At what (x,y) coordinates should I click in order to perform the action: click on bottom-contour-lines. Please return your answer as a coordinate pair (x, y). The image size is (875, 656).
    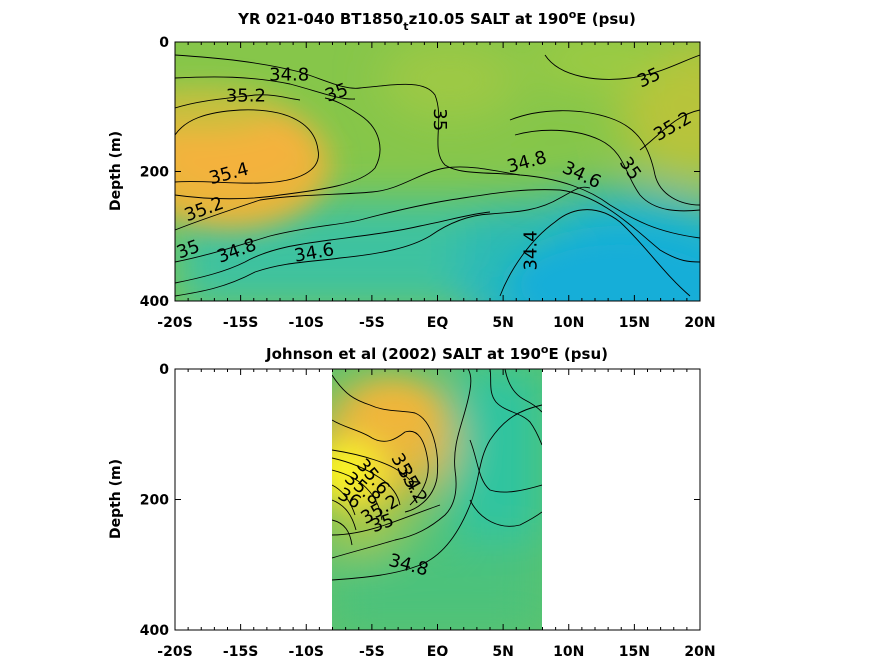
    Looking at the image, I should click on (437, 475).